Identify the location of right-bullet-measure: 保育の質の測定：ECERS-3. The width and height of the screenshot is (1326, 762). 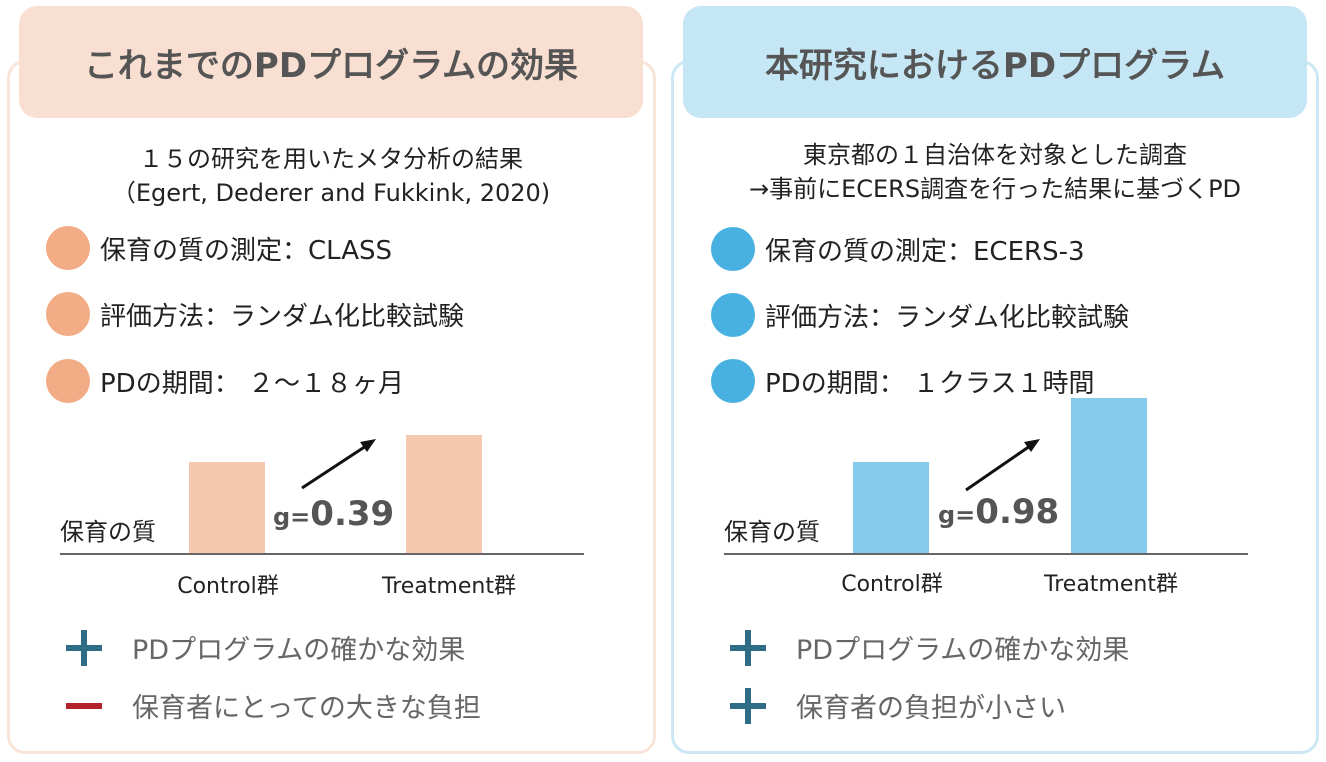
(898, 249).